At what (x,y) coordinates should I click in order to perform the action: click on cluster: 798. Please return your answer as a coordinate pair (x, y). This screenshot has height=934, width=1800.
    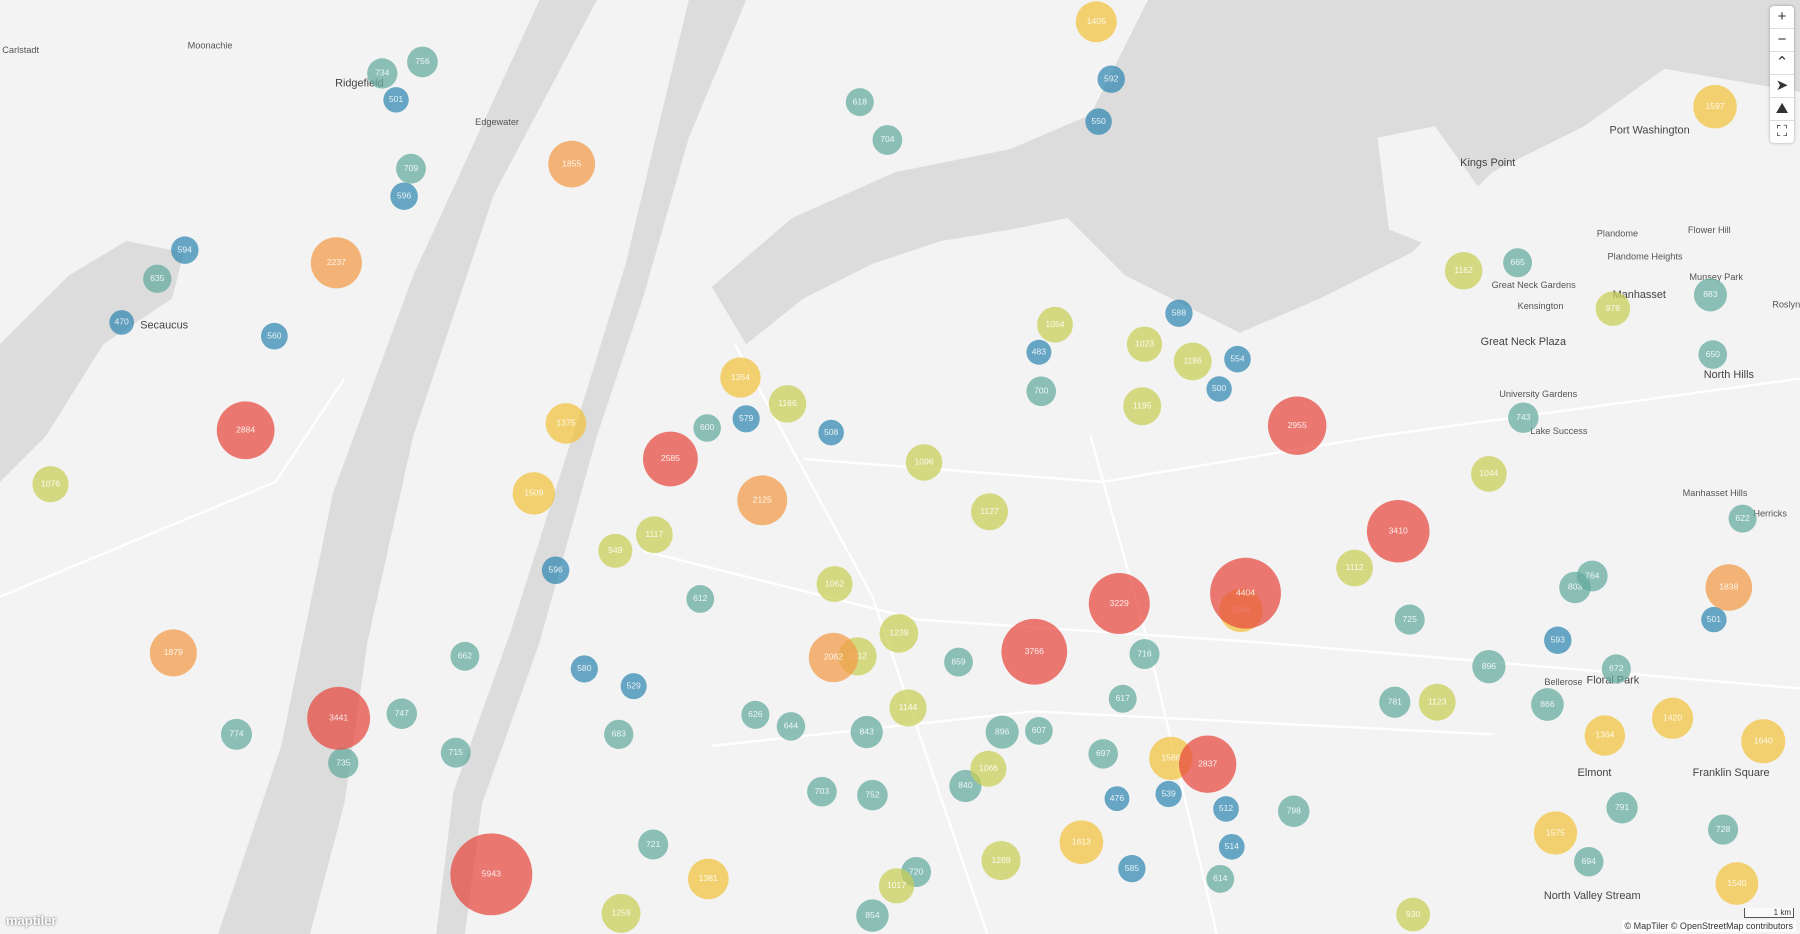
    Looking at the image, I should click on (1294, 811).